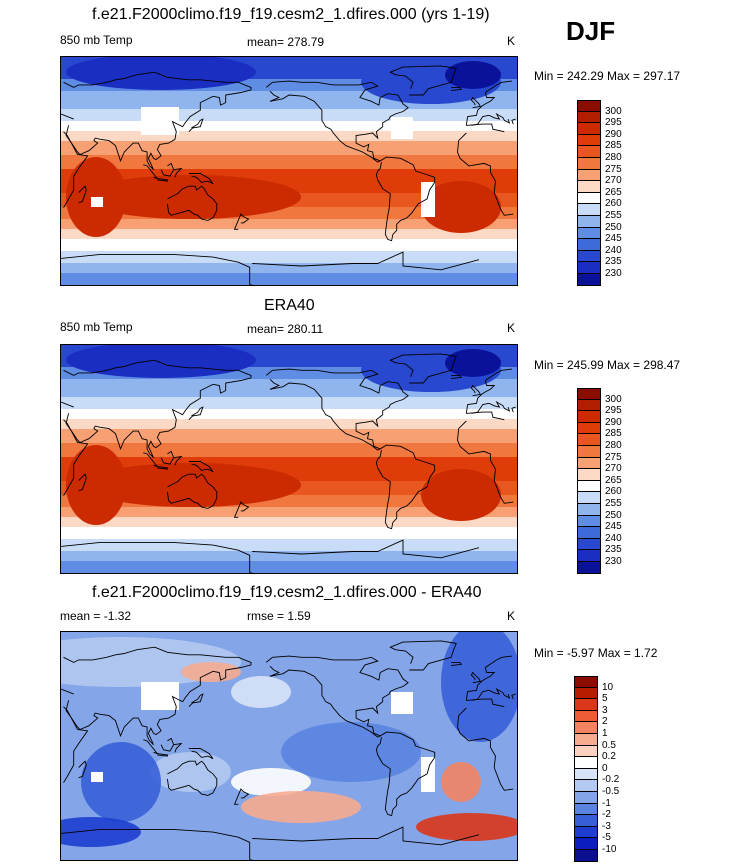 This screenshot has height=865, width=732. Describe the element at coordinates (596, 653) in the screenshot. I see `panel-3-minmax: Min = -5.97 Max = 1.72` at that location.